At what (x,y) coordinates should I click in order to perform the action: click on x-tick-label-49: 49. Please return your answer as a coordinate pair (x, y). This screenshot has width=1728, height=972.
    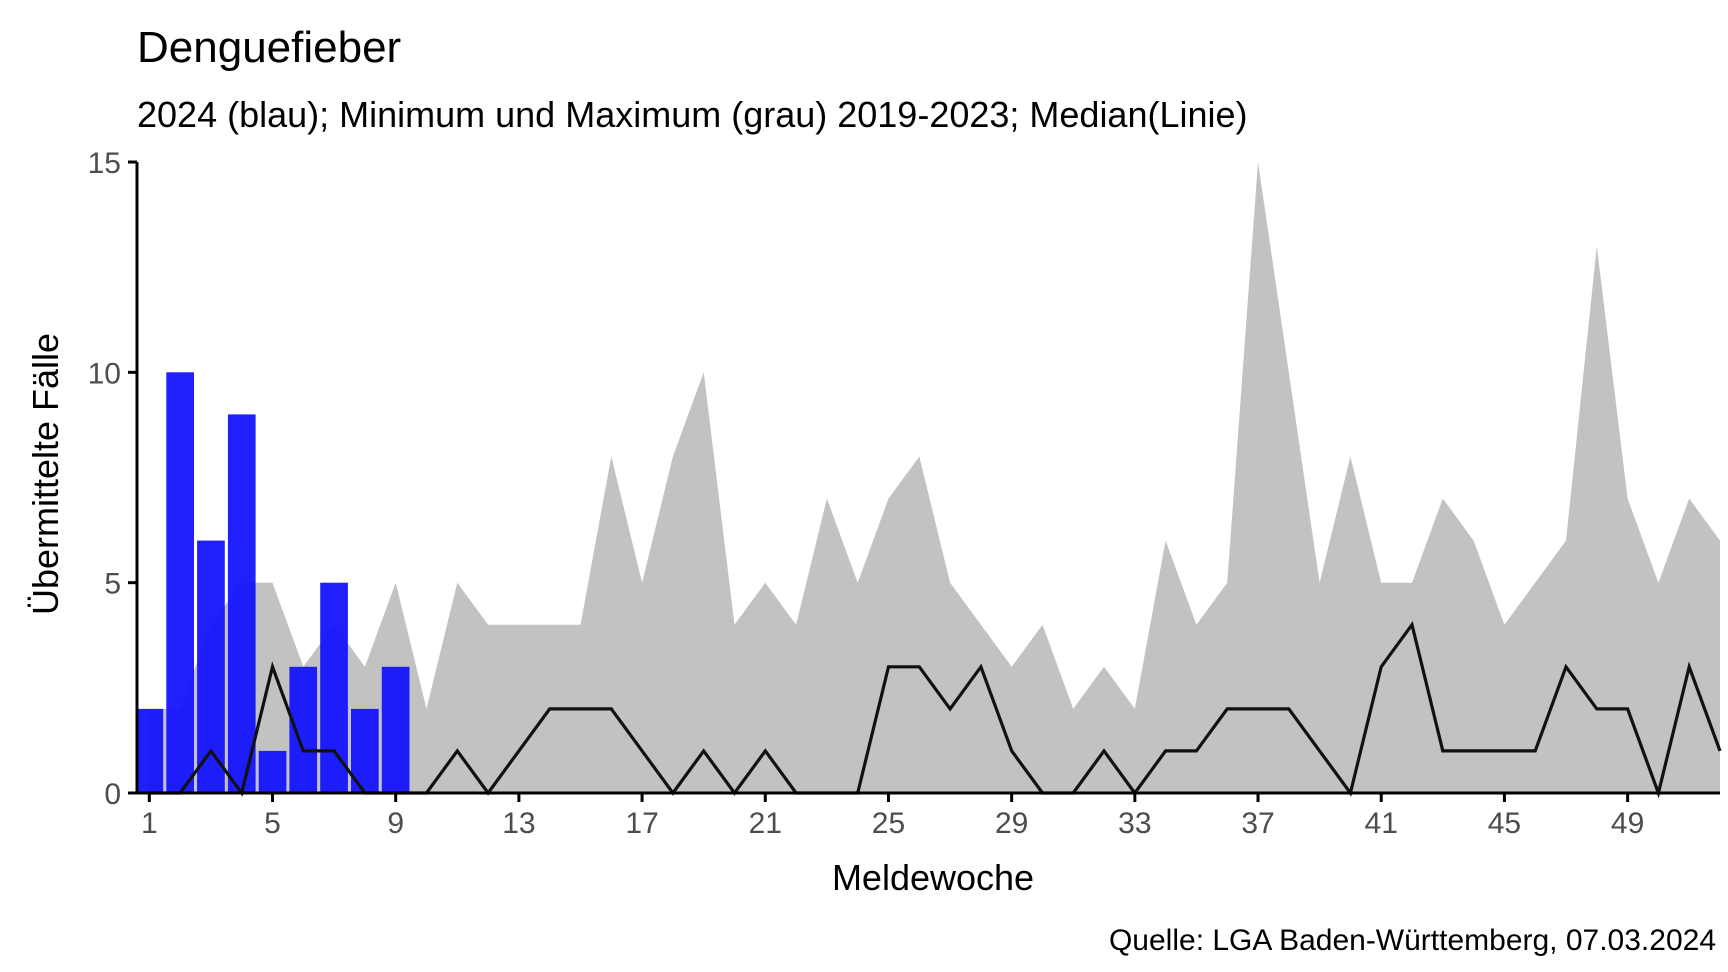
    Looking at the image, I should click on (1627, 823).